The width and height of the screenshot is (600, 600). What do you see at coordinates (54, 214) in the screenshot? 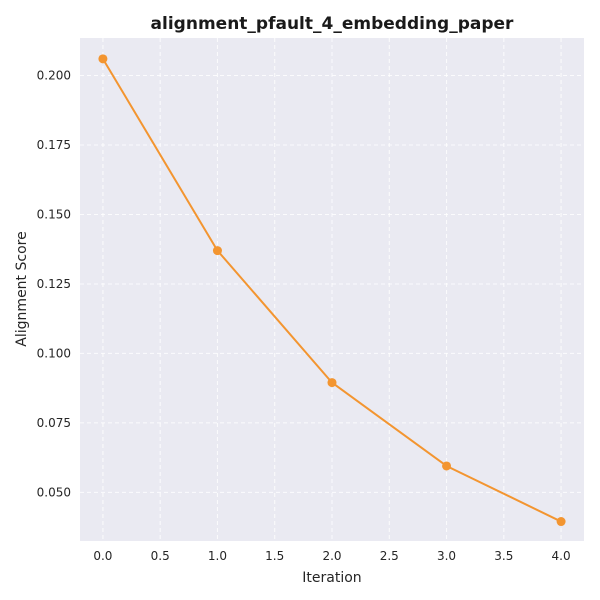
I see `y-tick-label: 0.150` at bounding box center [54, 214].